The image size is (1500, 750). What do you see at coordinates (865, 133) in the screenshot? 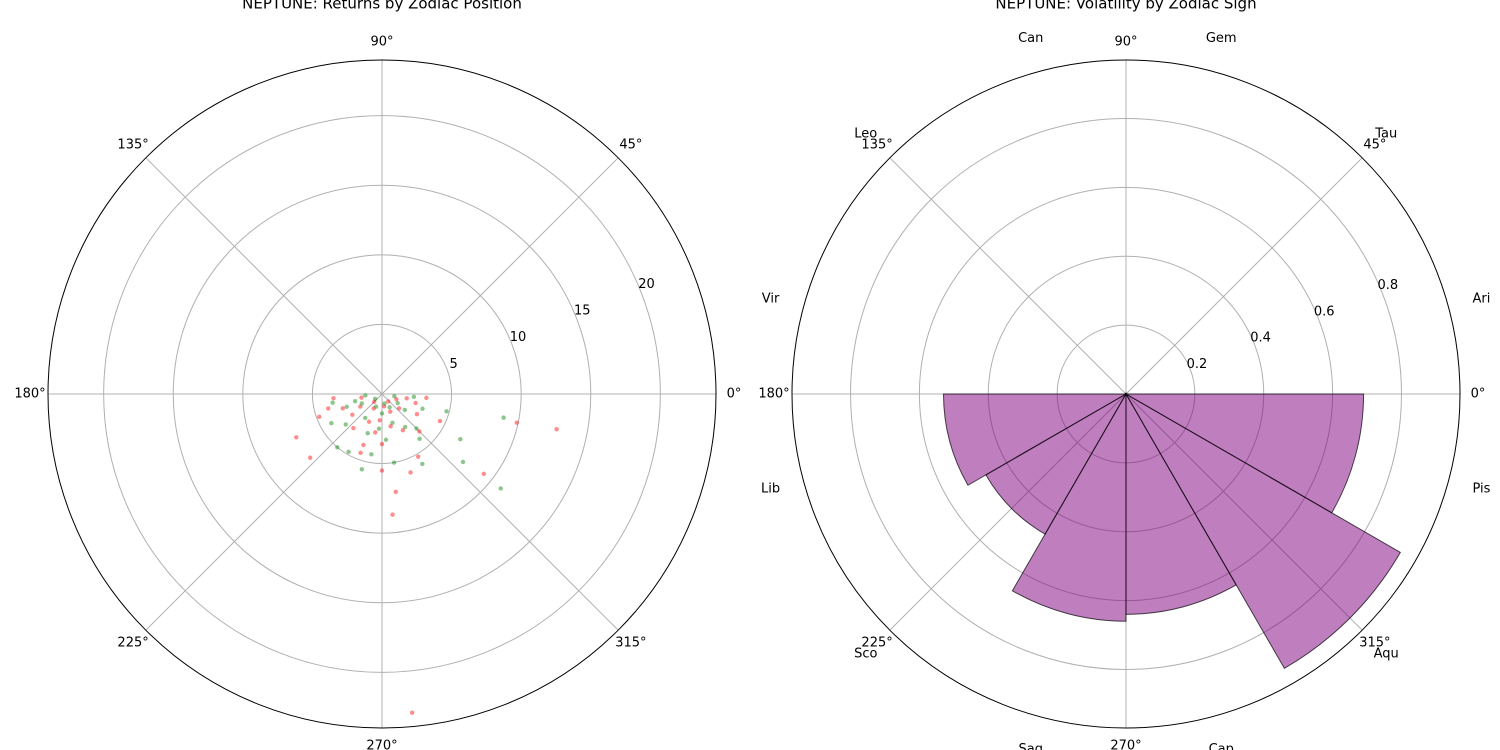
I see `category-label: Leo` at bounding box center [865, 133].